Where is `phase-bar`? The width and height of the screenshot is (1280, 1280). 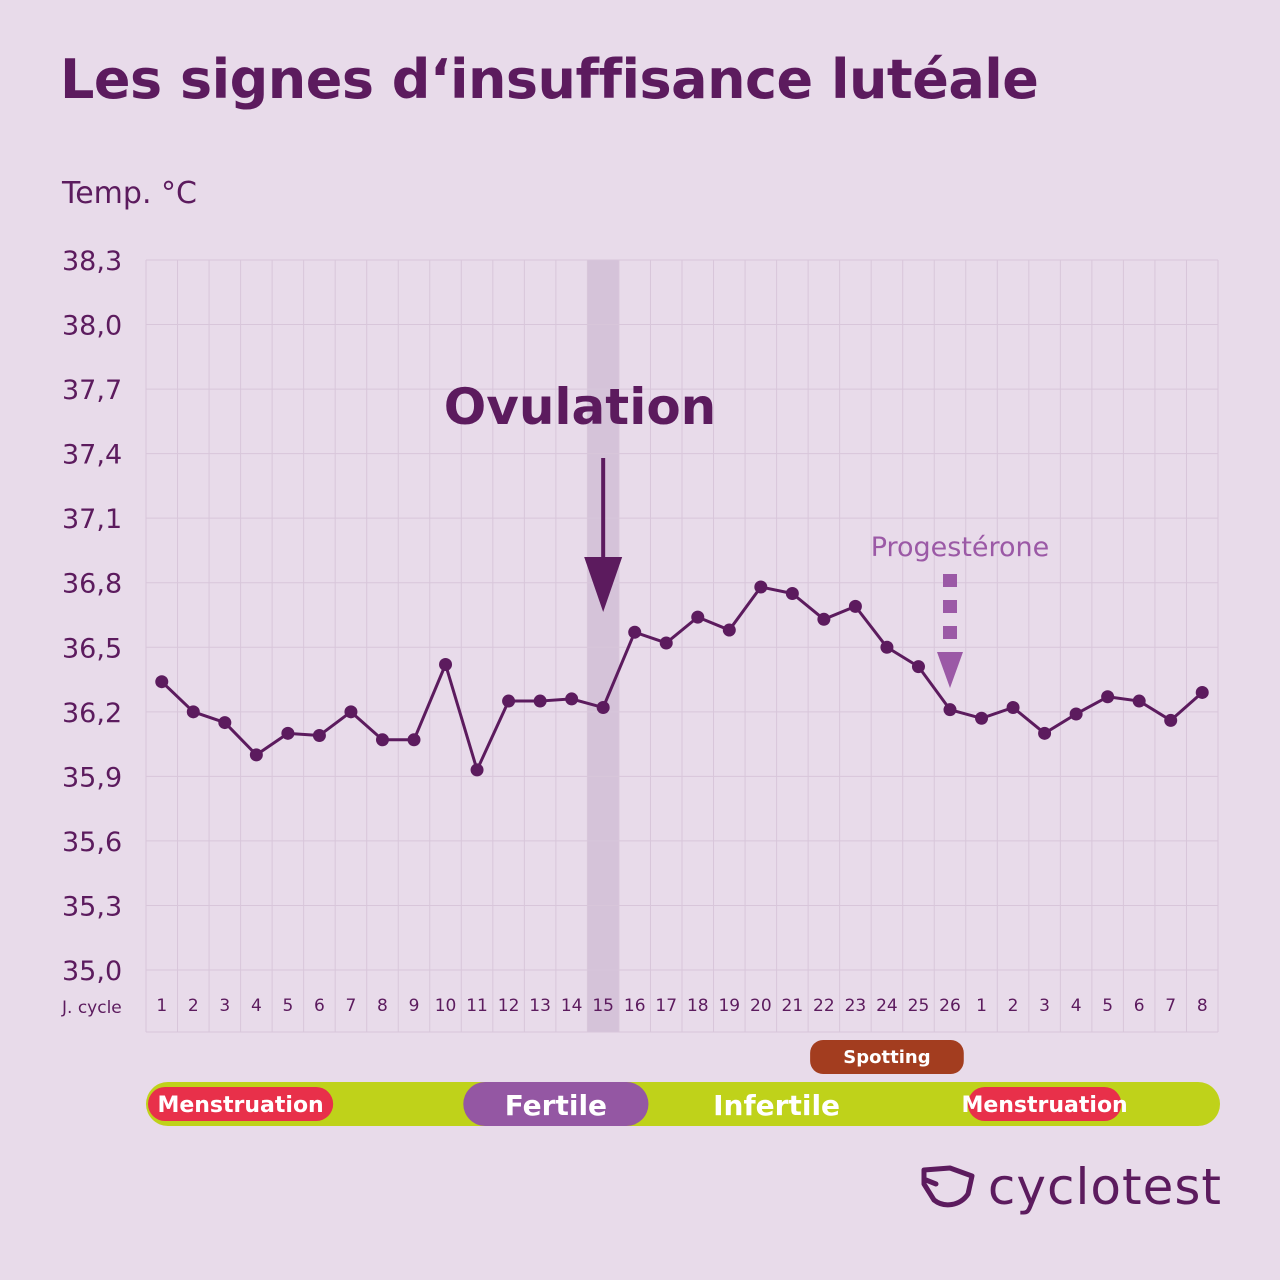 phase-bar is located at coordinates (683, 1104).